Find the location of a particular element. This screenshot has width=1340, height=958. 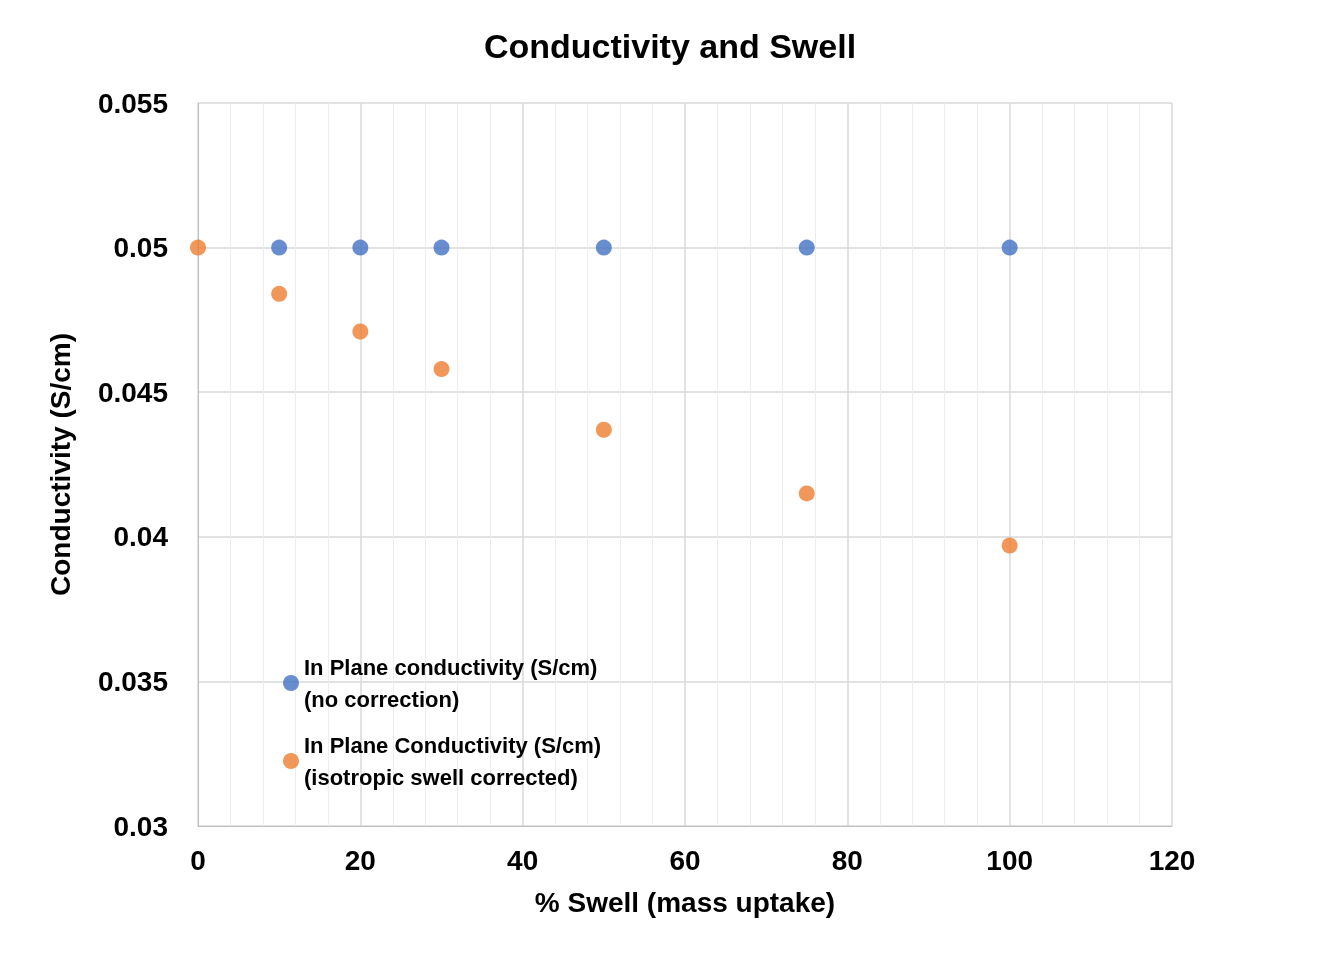

y-tick-label: 0.04 is located at coordinates (141, 537).